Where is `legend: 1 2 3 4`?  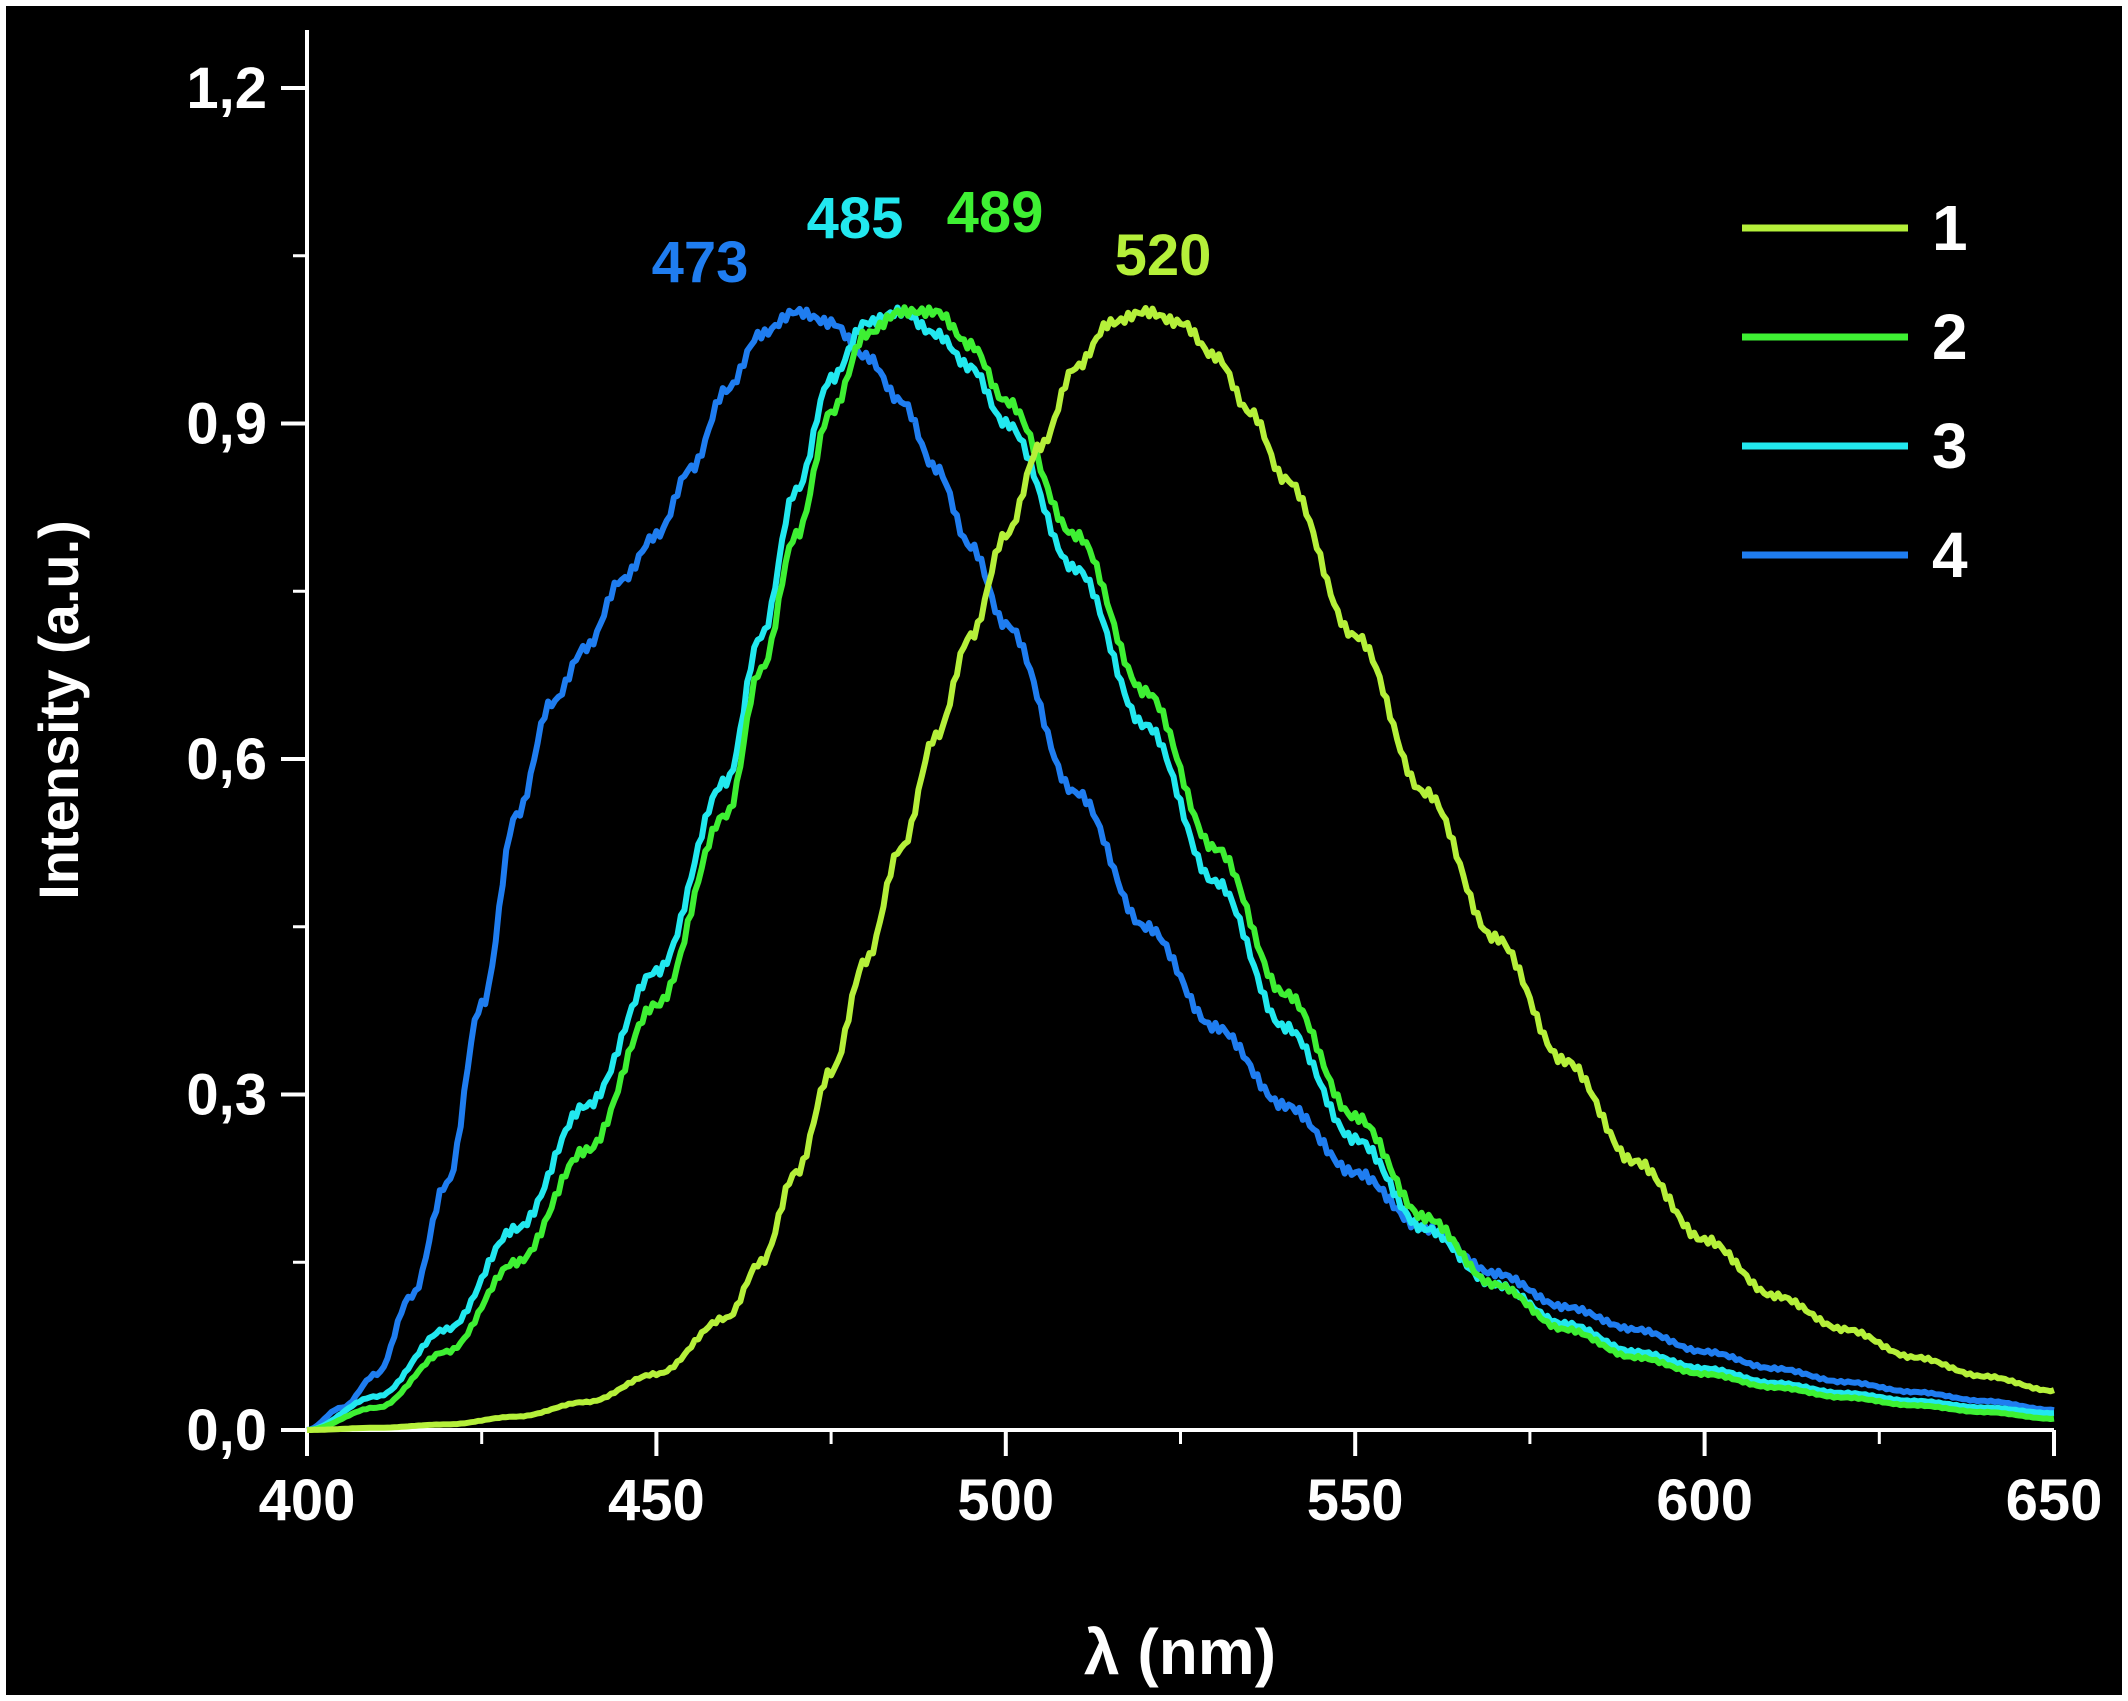
legend: 1 2 3 4 is located at coordinates (1855, 391).